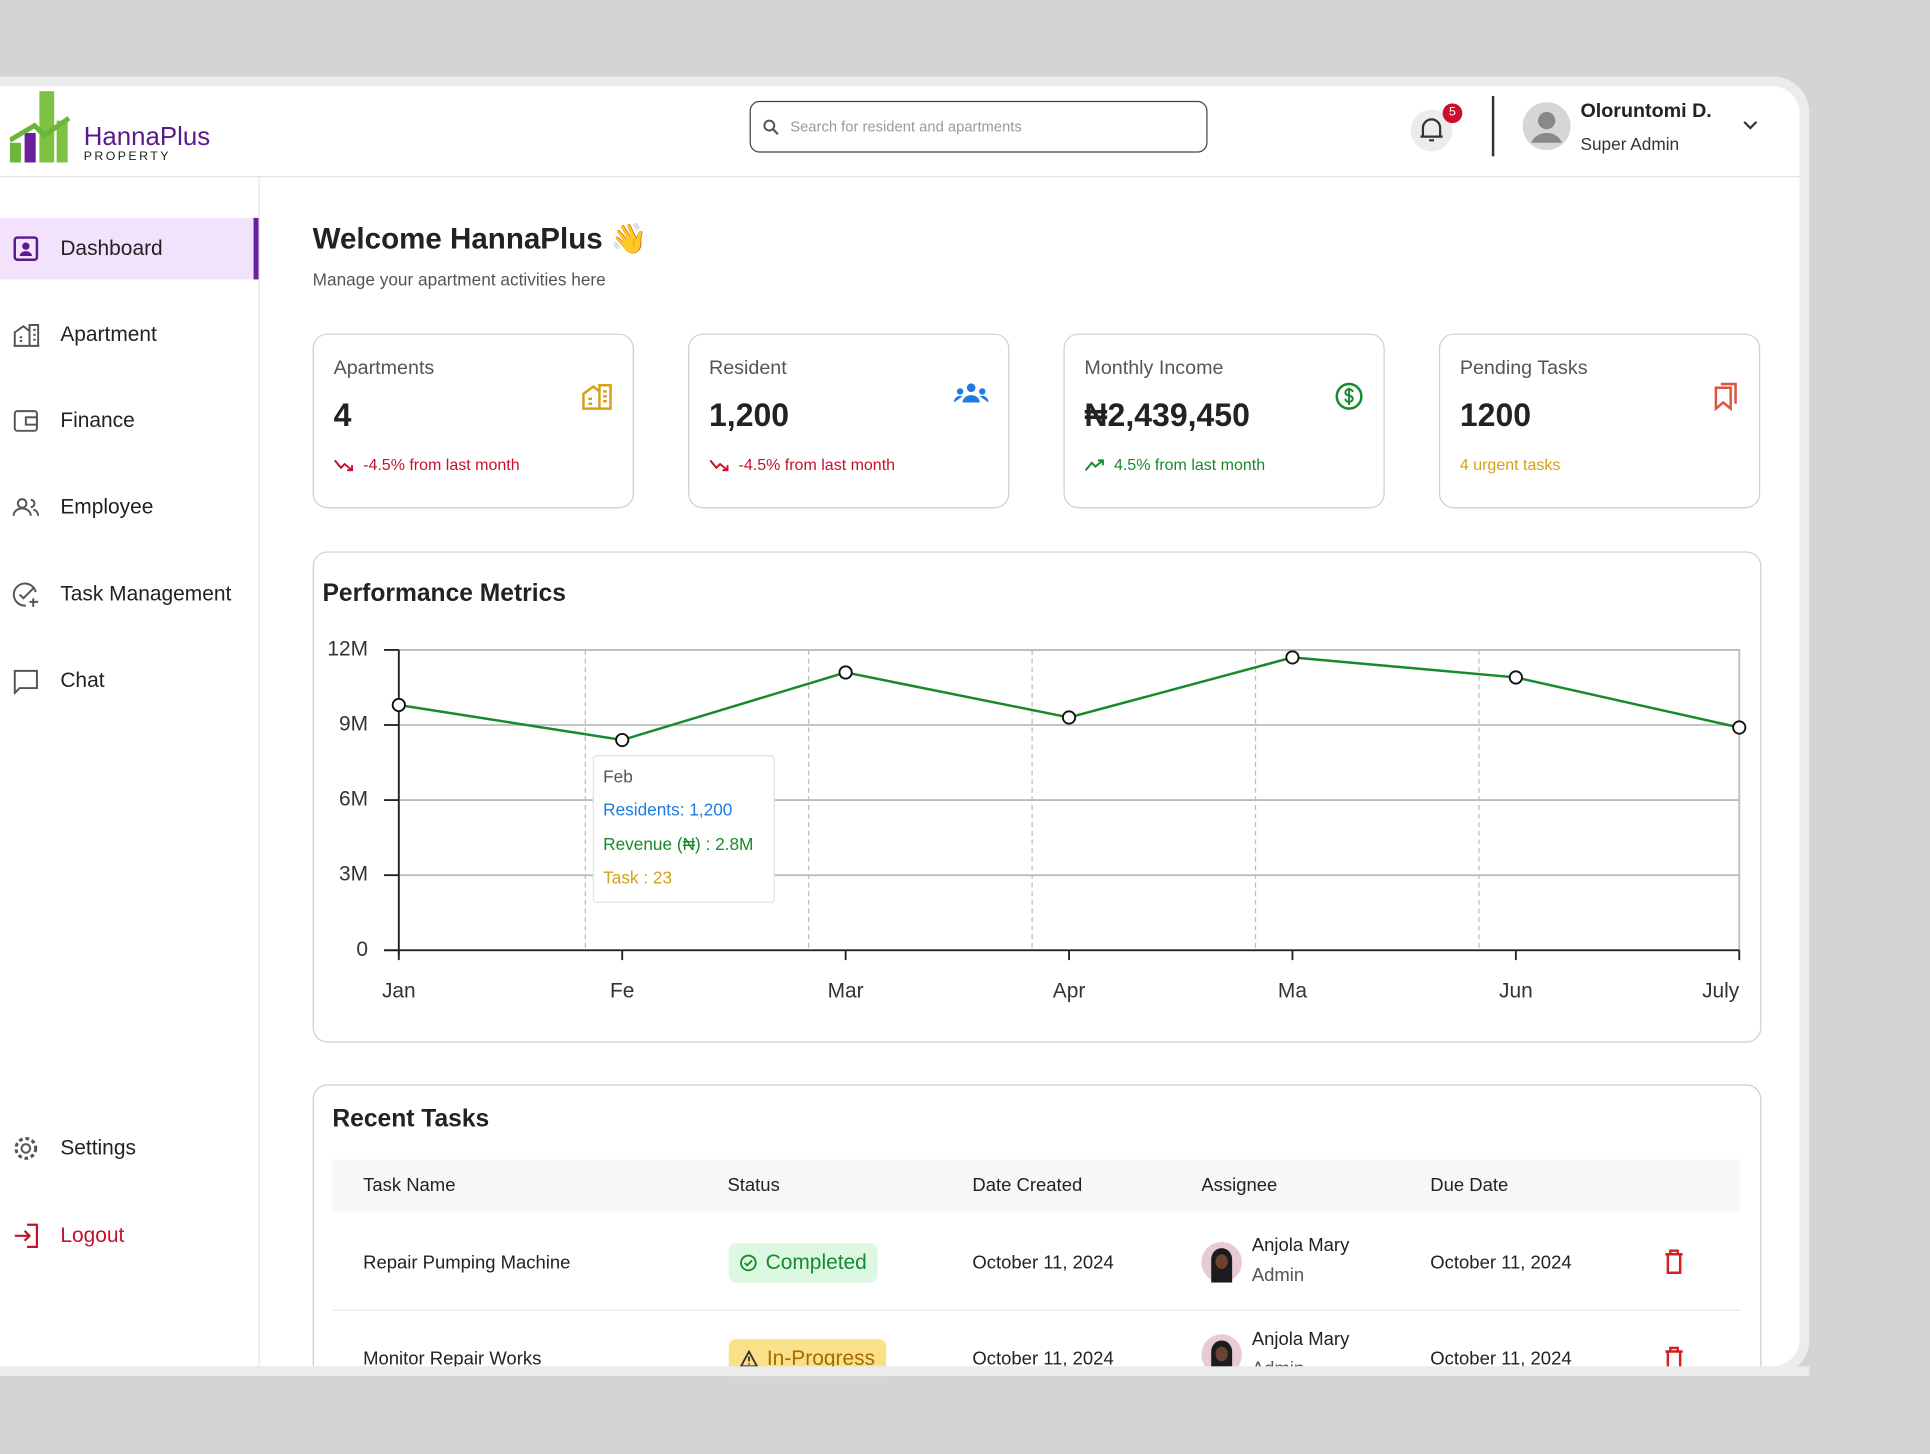  I want to click on user-role: Super Admin, so click(1630, 144).